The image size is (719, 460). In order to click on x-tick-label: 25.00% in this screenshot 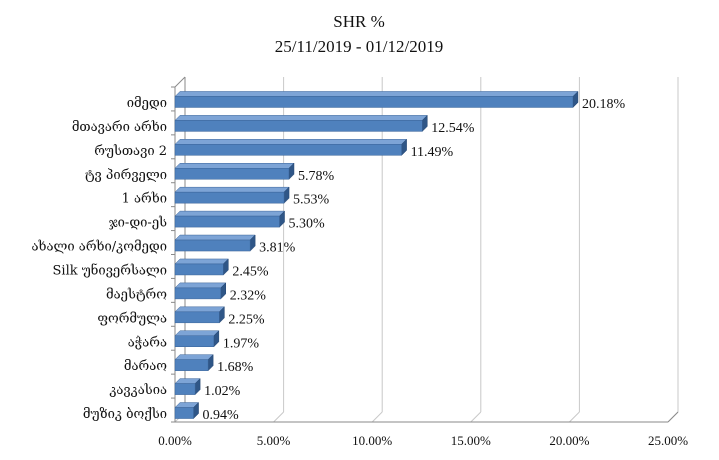, I will do `click(668, 440)`.